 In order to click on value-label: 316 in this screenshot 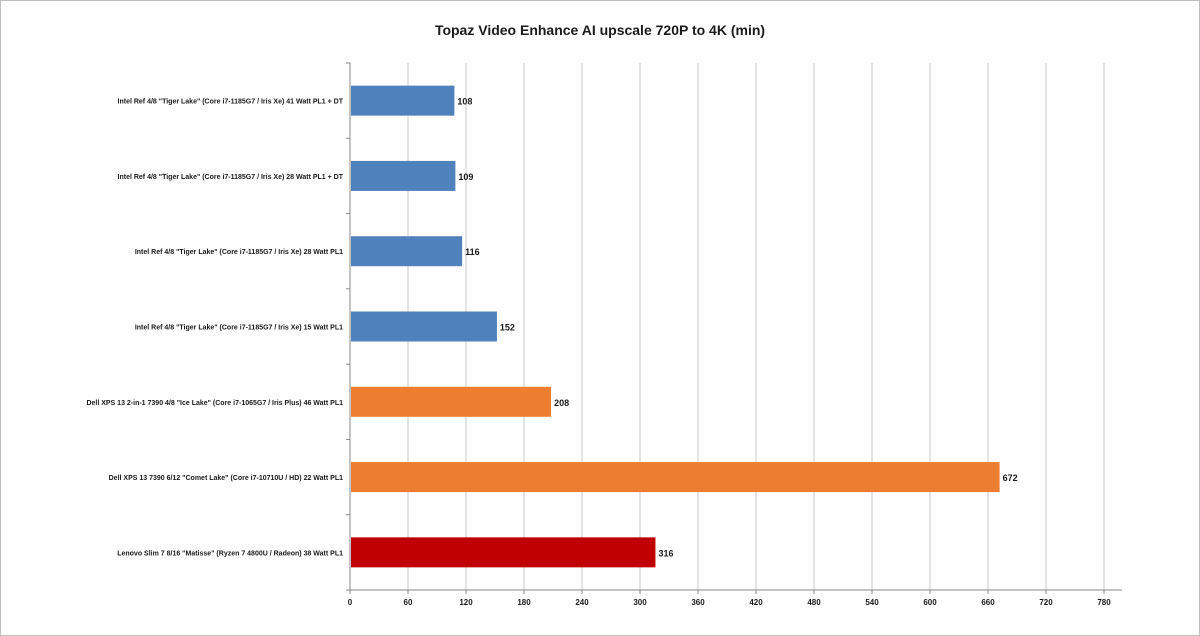, I will do `click(665, 553)`.